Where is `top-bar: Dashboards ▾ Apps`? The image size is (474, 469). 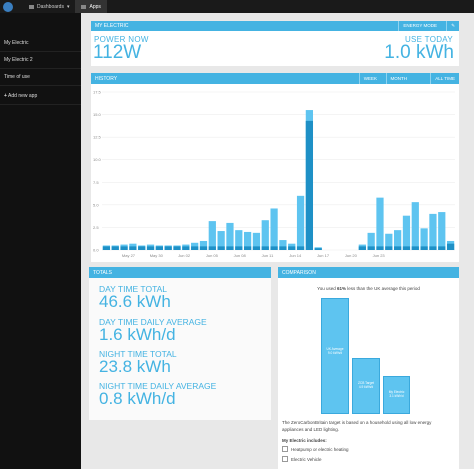
top-bar: Dashboards ▾ Apps is located at coordinates (237, 6).